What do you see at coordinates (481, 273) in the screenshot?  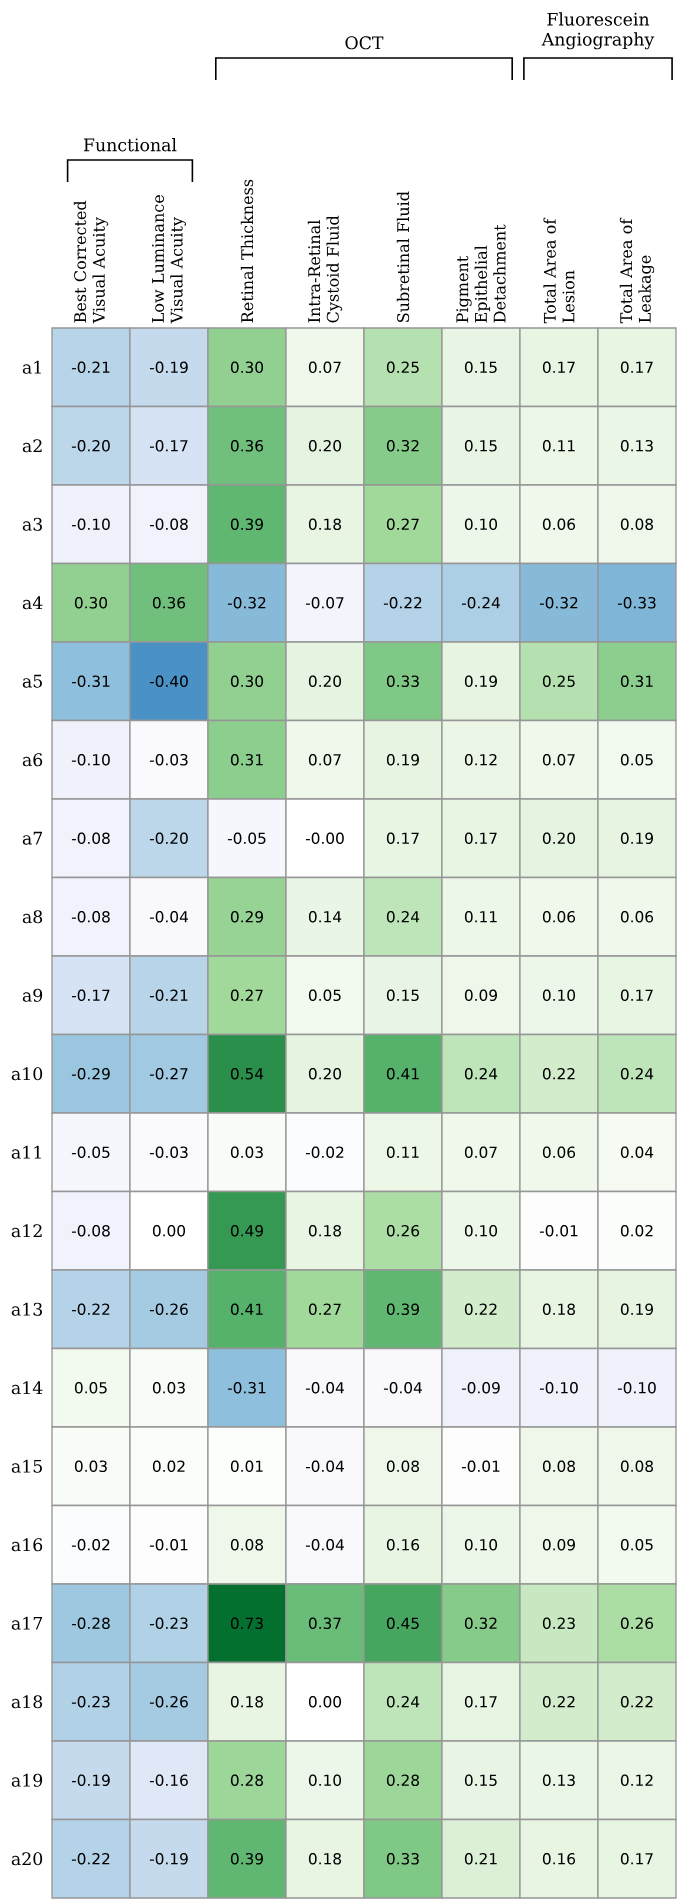 I see `x-tick-label: Pigment Epithelial Detachment` at bounding box center [481, 273].